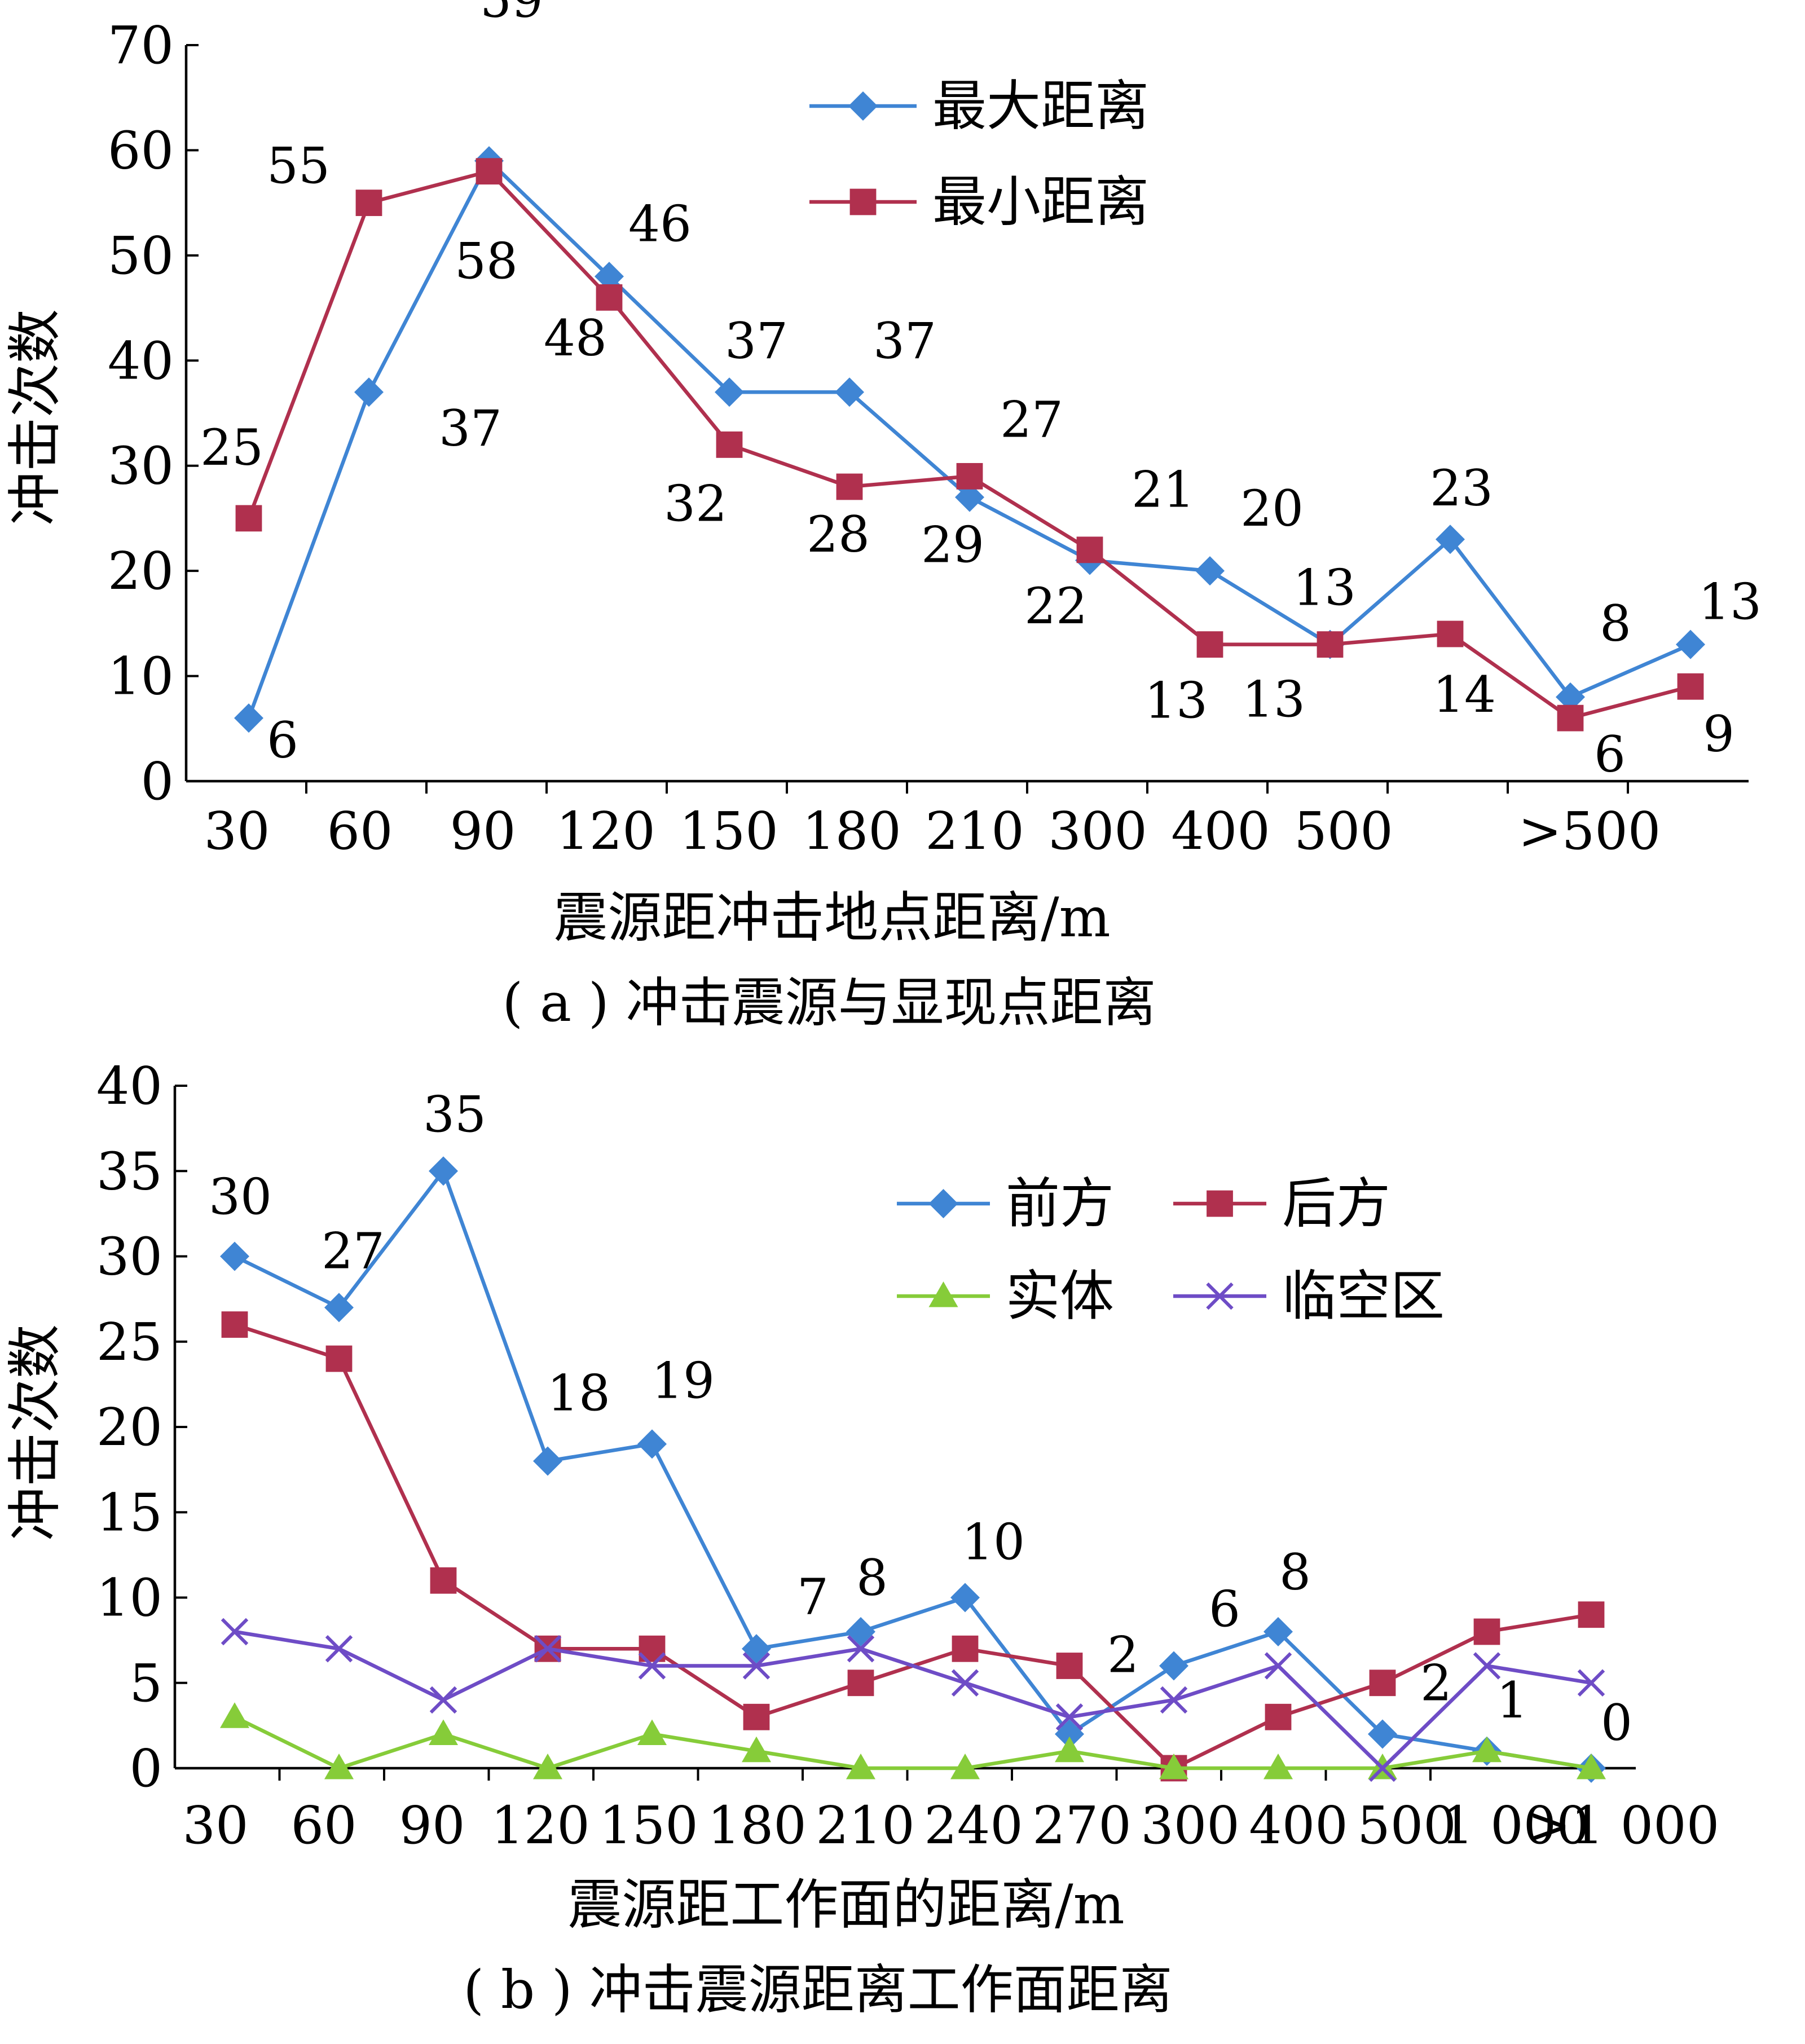  I want to click on a-x-tick-label-11: >500, so click(1589, 831).